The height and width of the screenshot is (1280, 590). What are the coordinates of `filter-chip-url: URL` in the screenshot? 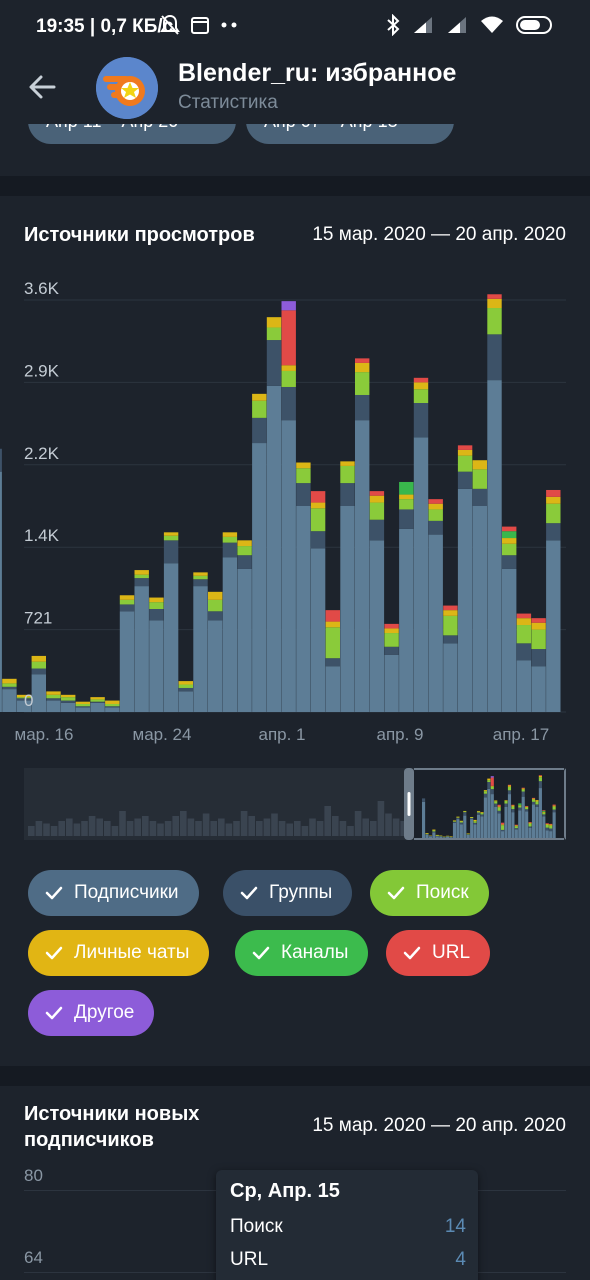 It's located at (438, 953).